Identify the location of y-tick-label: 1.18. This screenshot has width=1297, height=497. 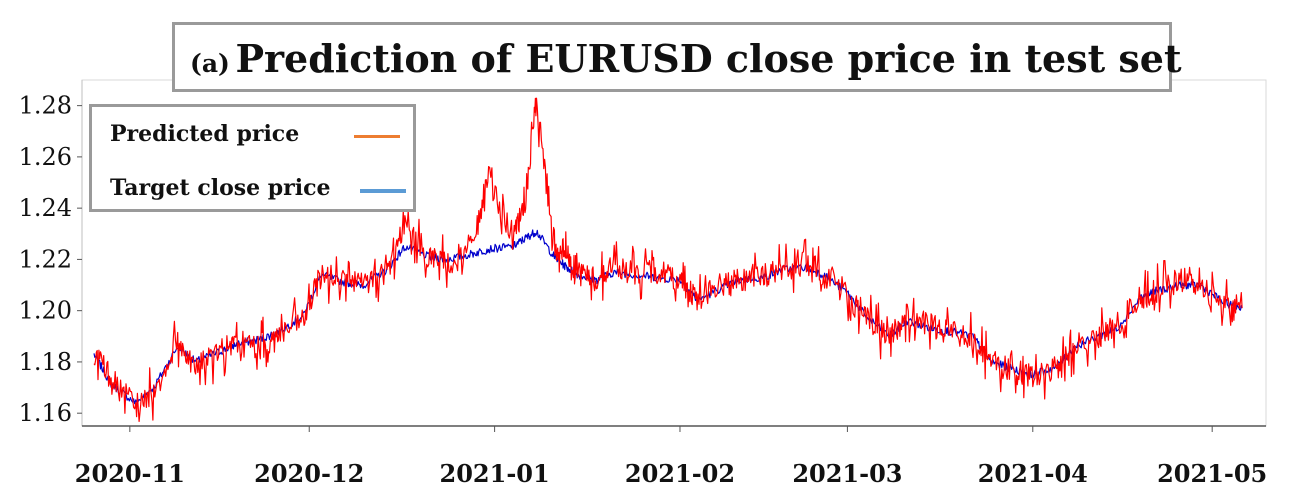
(45, 362).